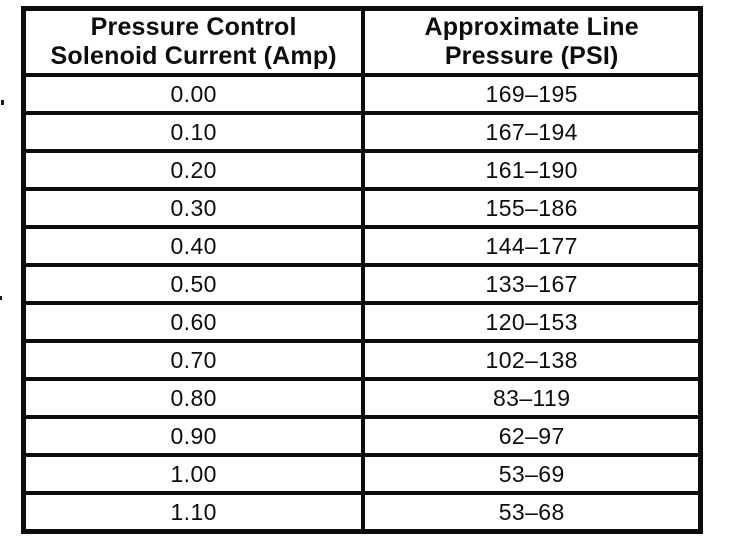 This screenshot has width=736, height=546. I want to click on cell-current: 0.10, so click(193, 132).